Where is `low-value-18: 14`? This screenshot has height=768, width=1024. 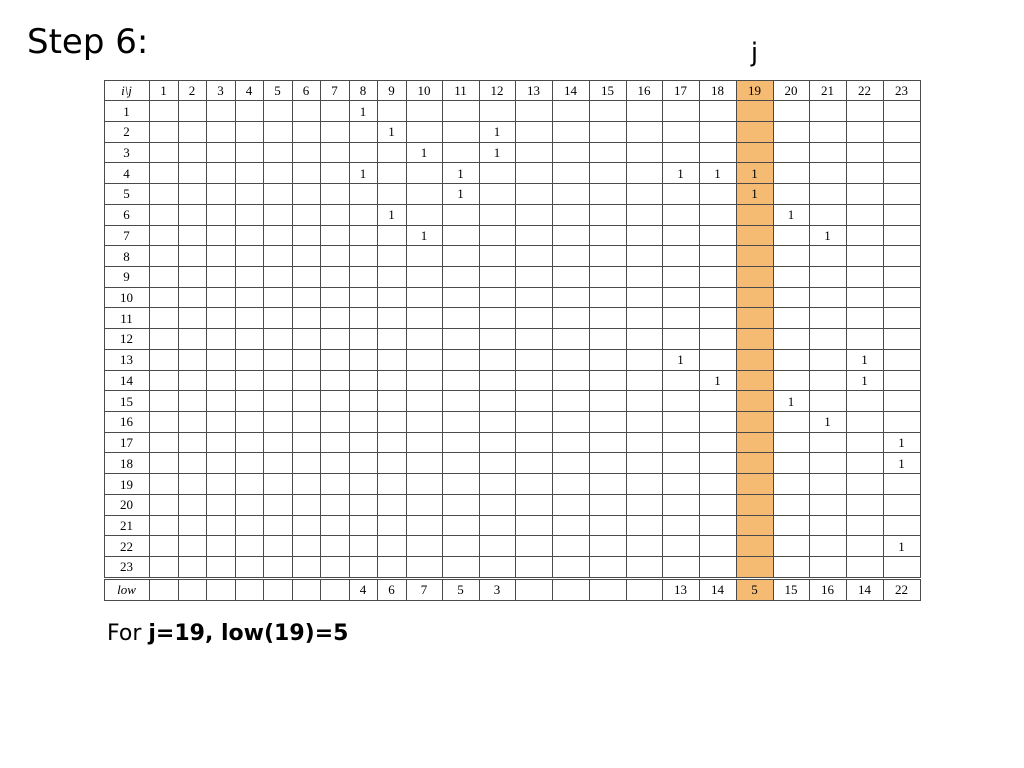 low-value-18: 14 is located at coordinates (717, 589).